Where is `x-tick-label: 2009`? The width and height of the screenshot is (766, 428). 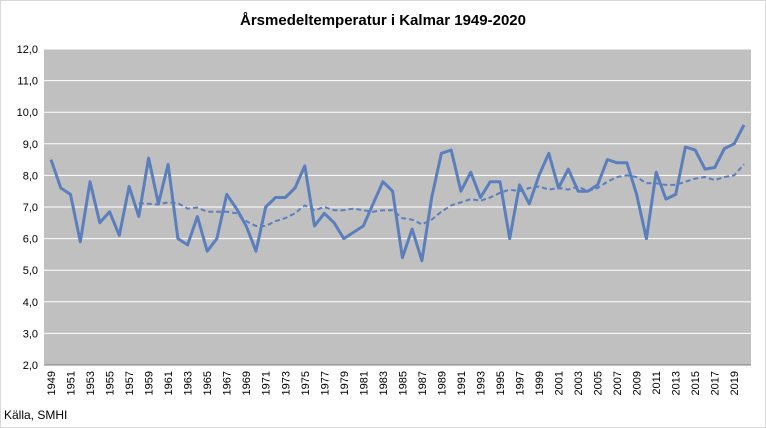 x-tick-label: 2009 is located at coordinates (638, 383).